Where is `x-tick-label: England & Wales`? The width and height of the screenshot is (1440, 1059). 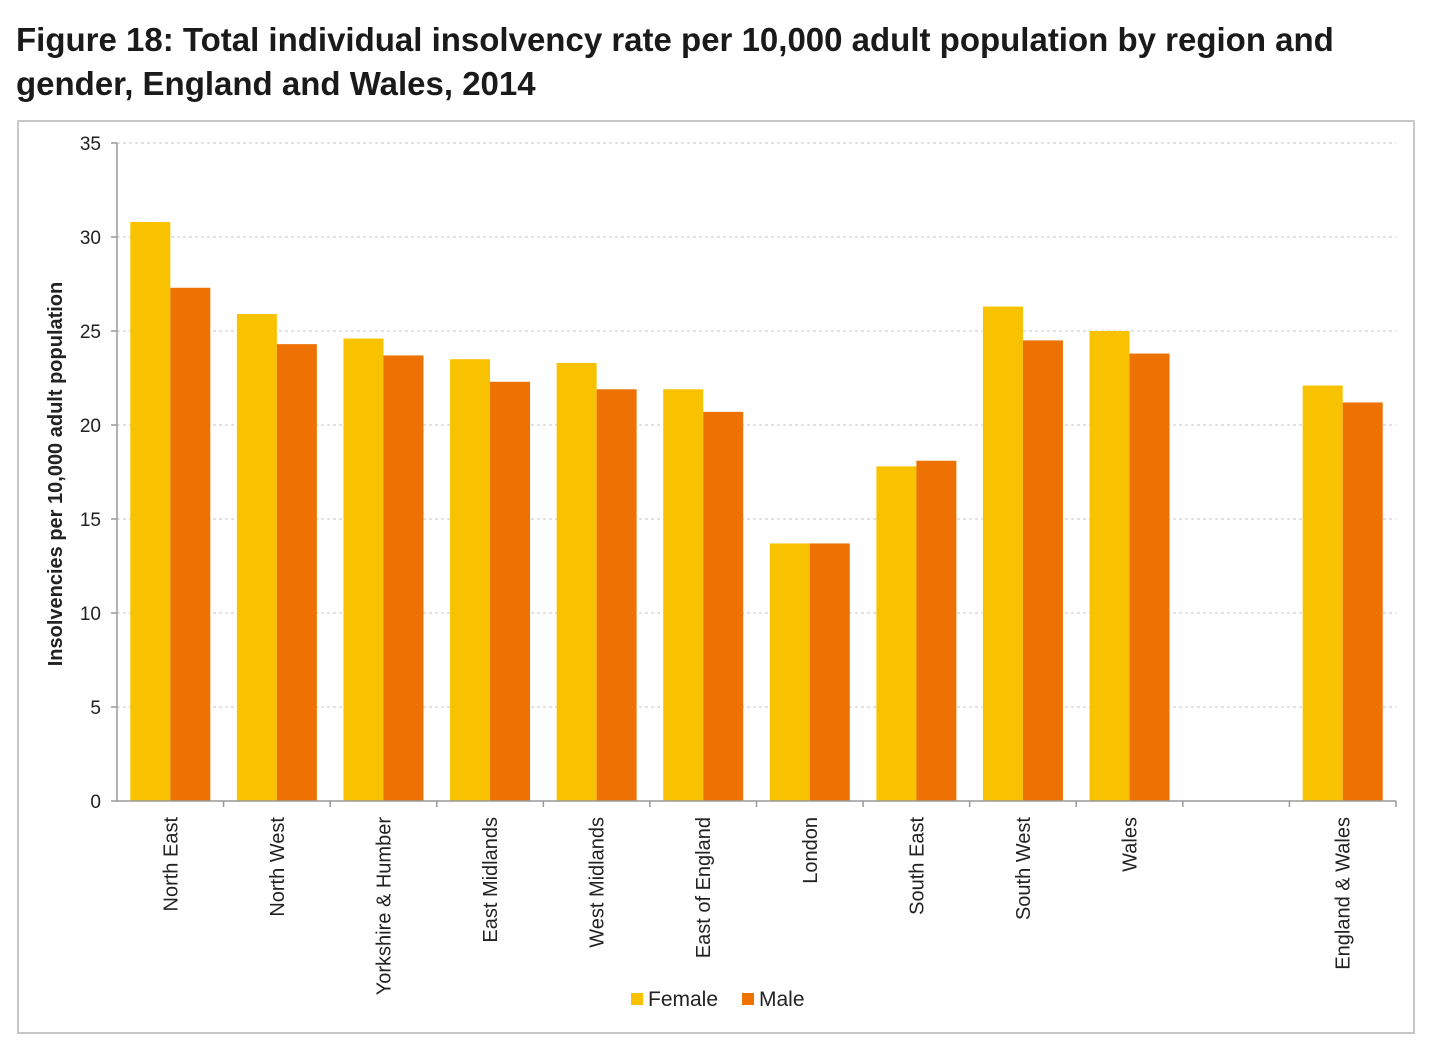
x-tick-label: England & Wales is located at coordinates (1344, 893).